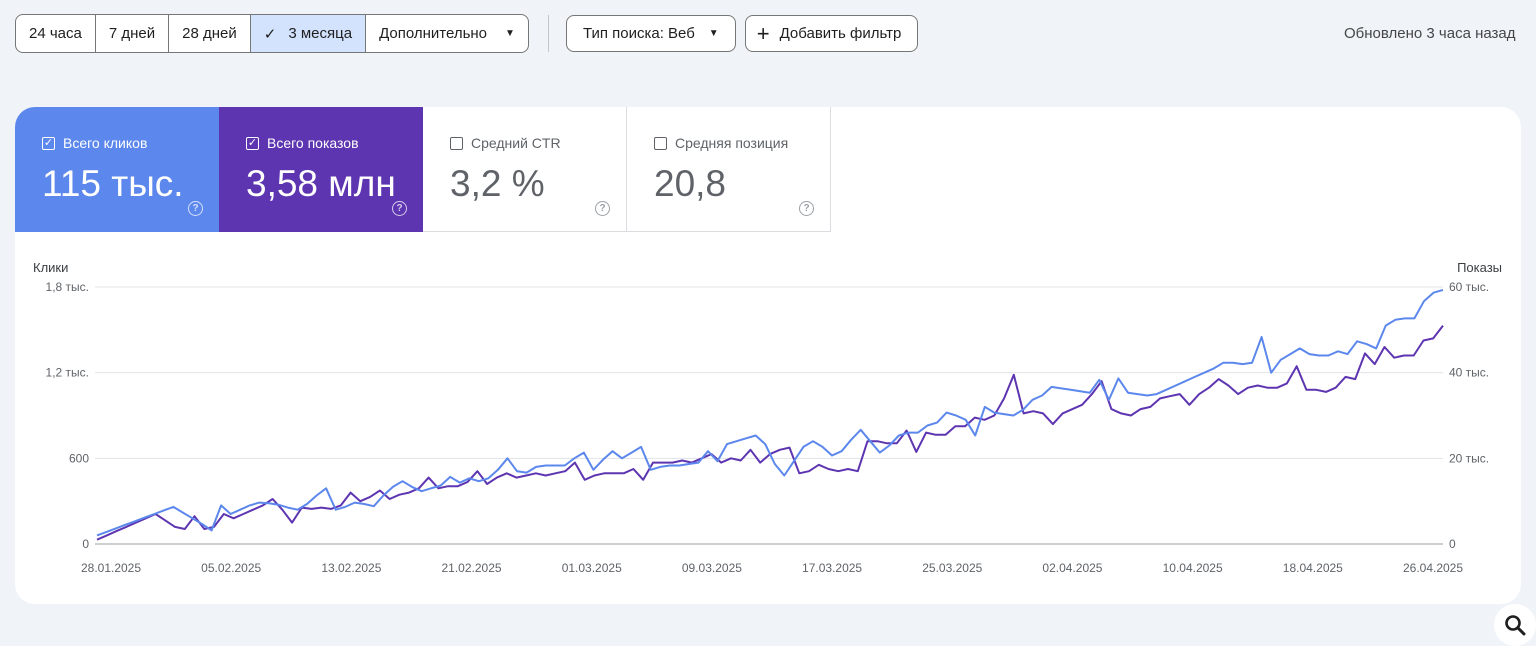 The width and height of the screenshot is (1536, 646). I want to click on metric-label: Средний CTR, so click(505, 143).